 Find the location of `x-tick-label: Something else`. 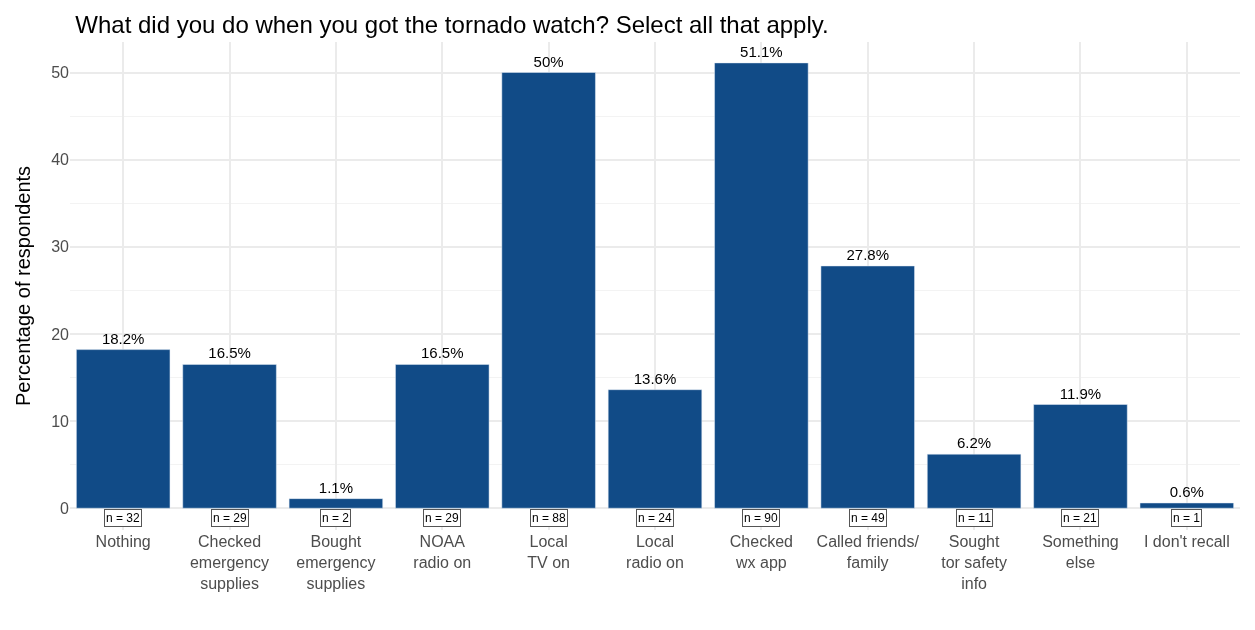

x-tick-label: Something else is located at coordinates (1080, 552).